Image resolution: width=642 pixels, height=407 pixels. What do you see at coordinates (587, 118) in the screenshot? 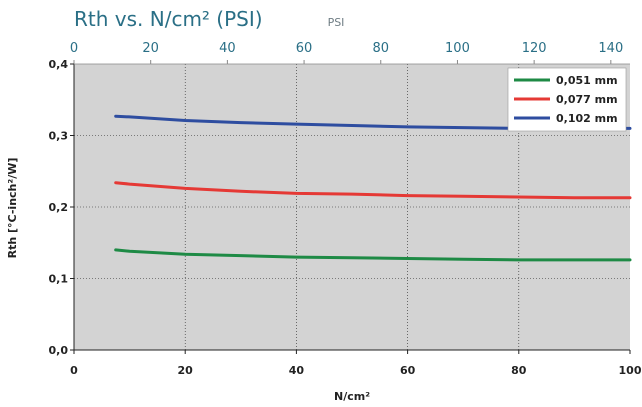
I see `legend-label-3: 0,102 mm` at bounding box center [587, 118].